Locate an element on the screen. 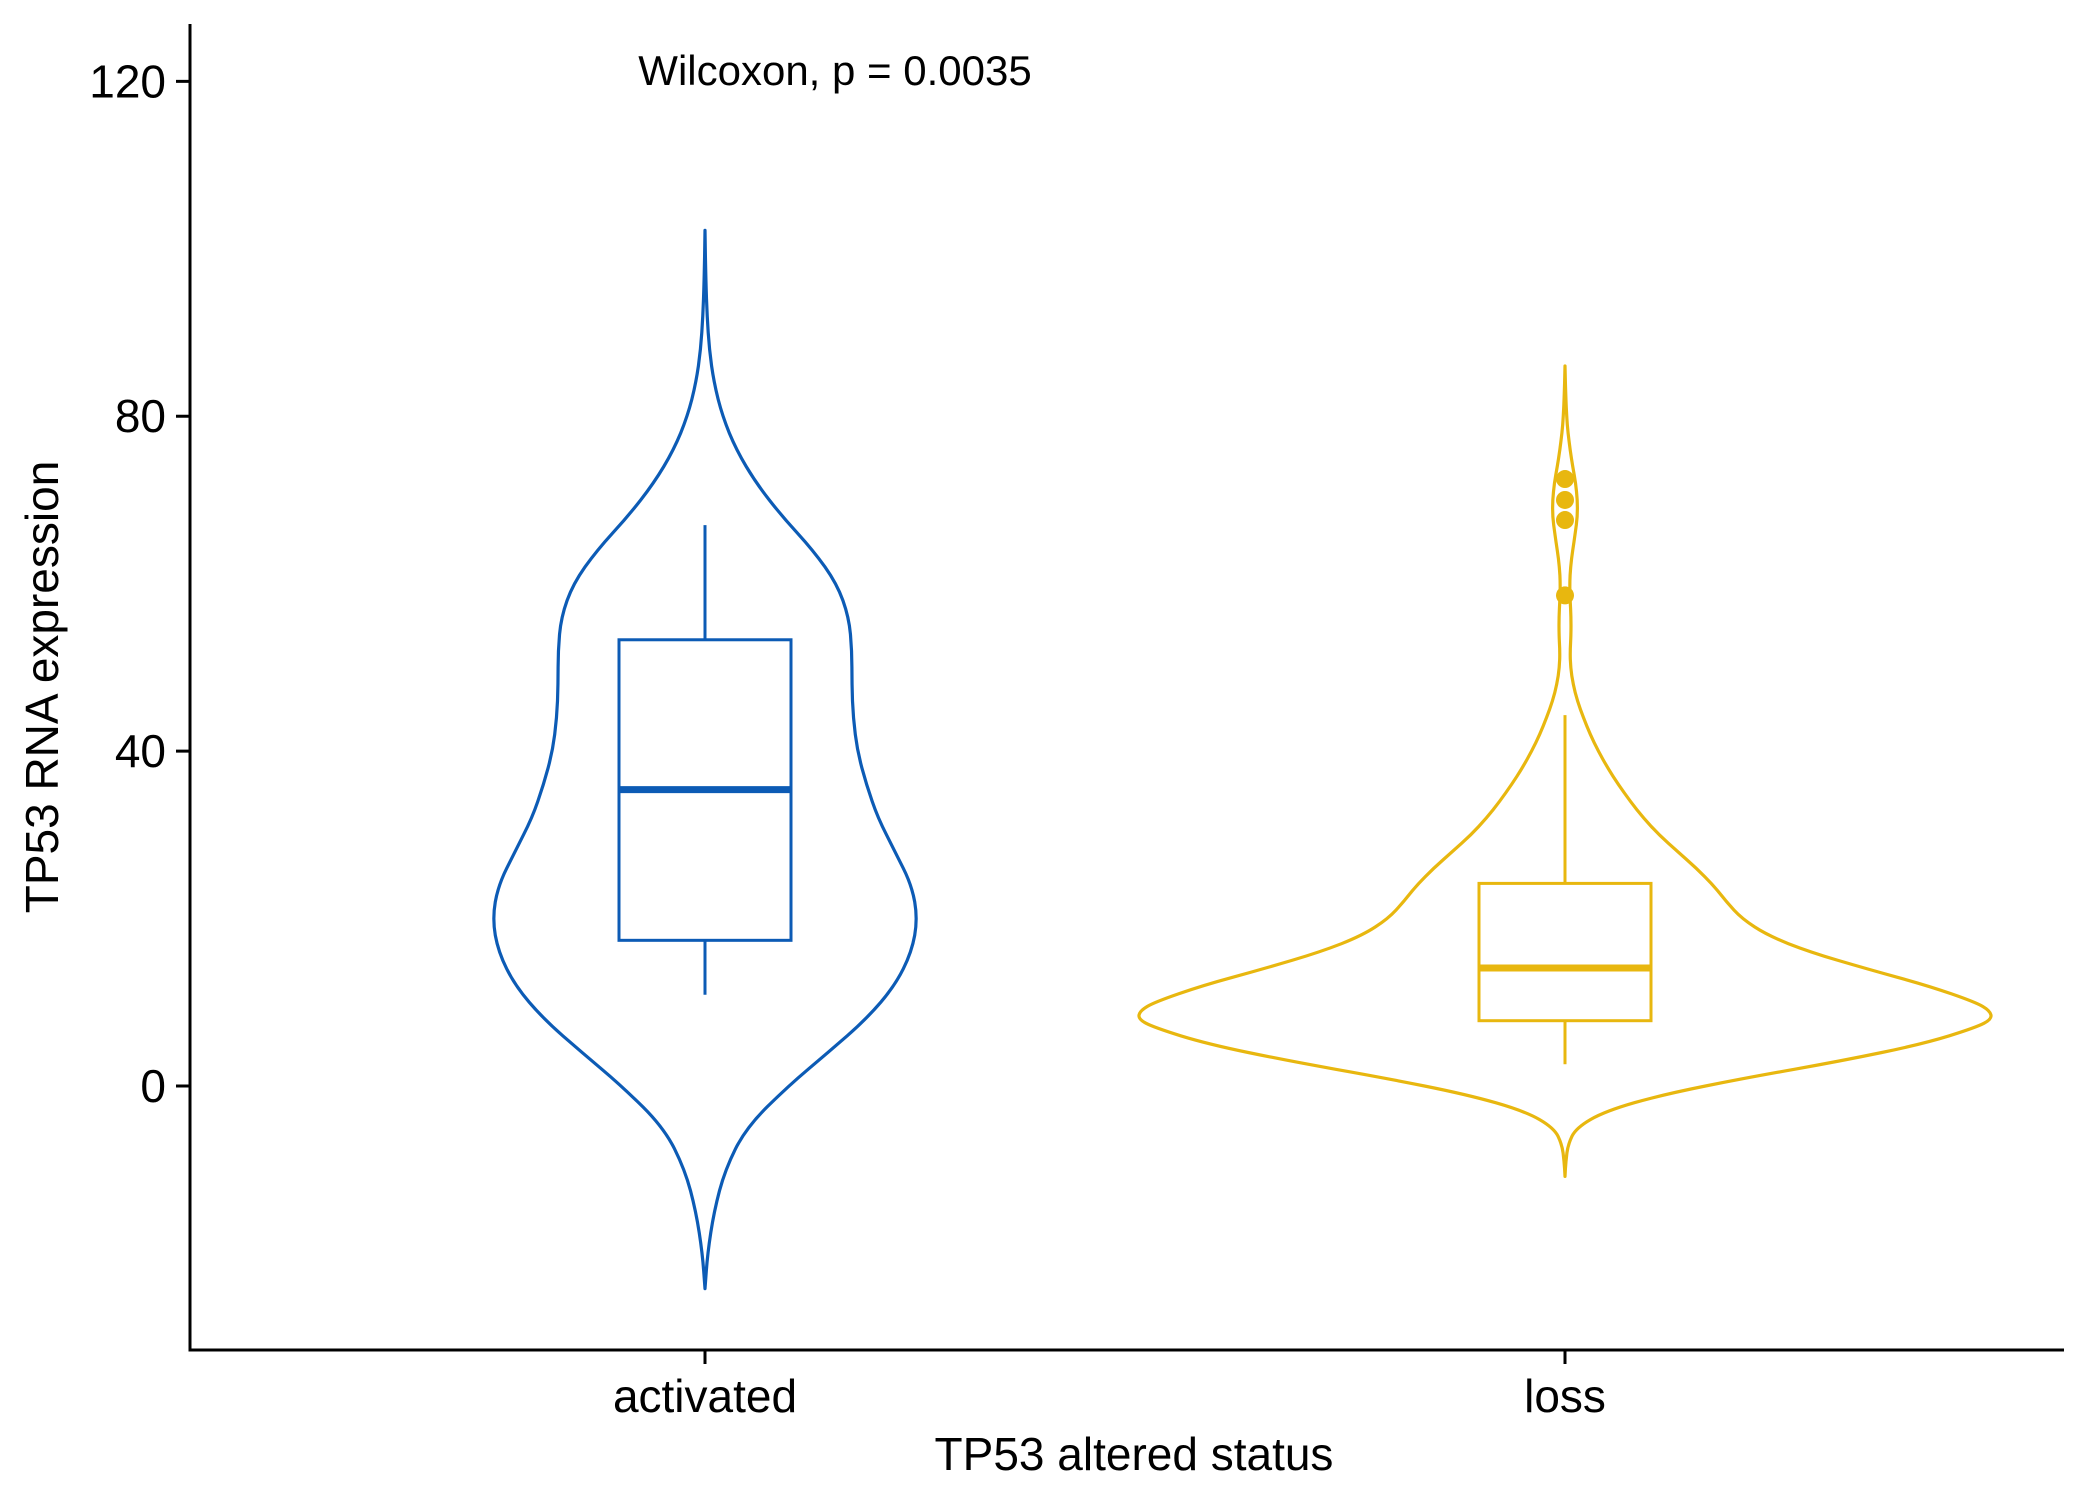 The width and height of the screenshot is (2099, 1499). violin-group-activated is located at coordinates (705, 759).